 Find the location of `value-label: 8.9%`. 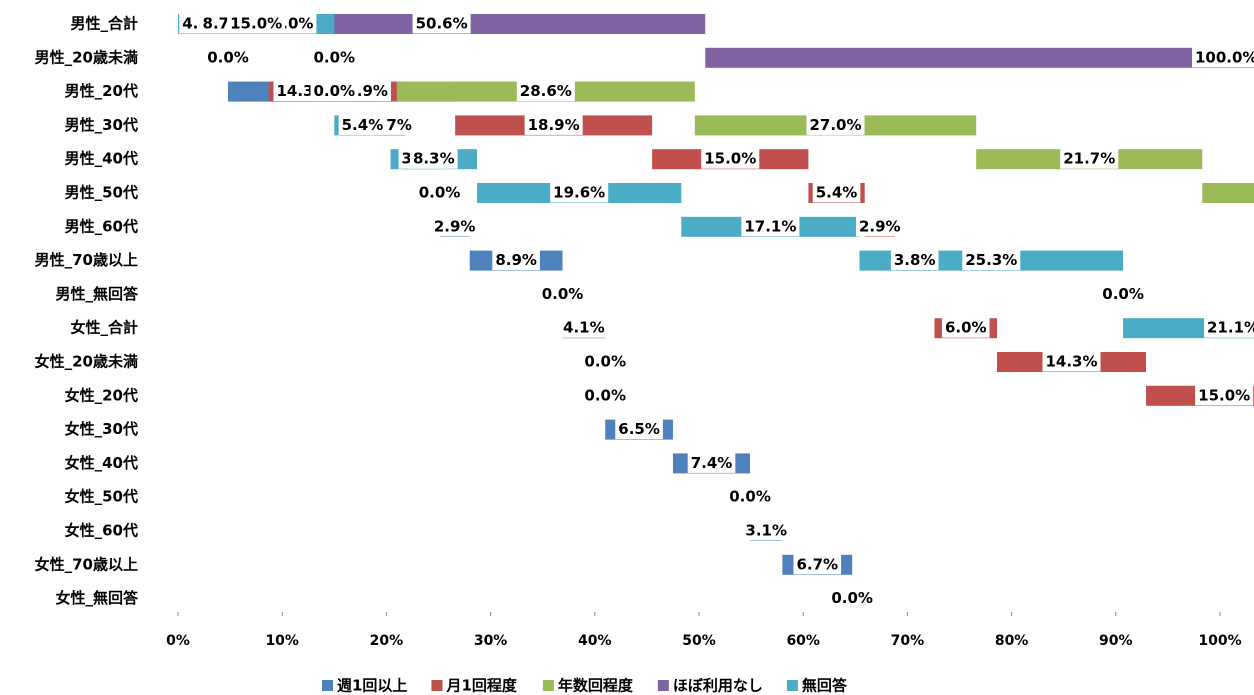

value-label: 8.9% is located at coordinates (516, 260).